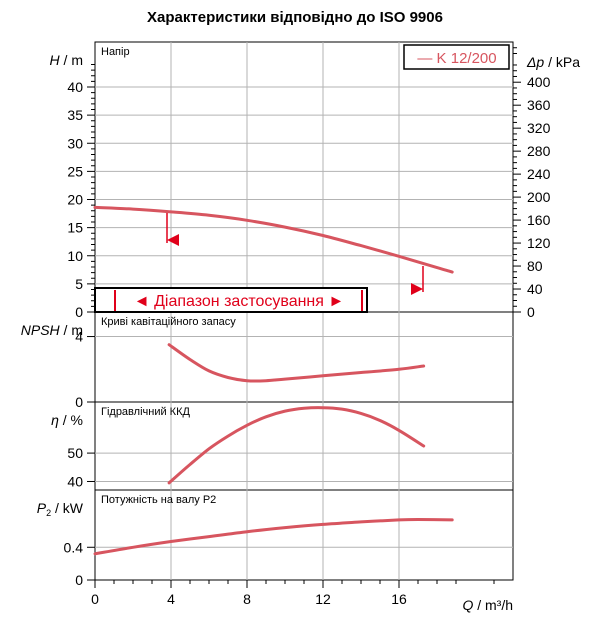 Image resolution: width=600 pixels, height=644 pixels. Describe the element at coordinates (539, 197) in the screenshot. I see `ytick-right-label-200: 200` at that location.